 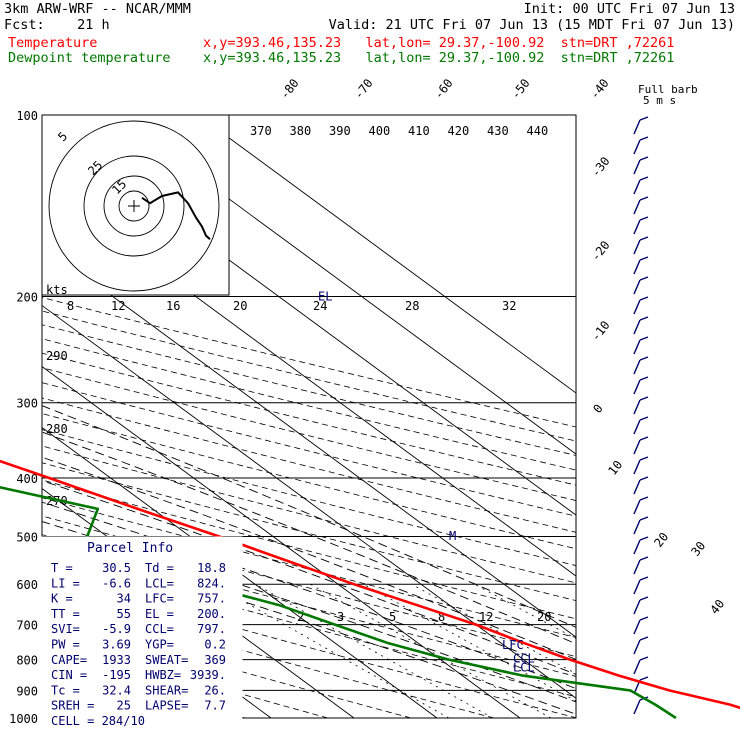 What do you see at coordinates (116, 645) in the screenshot?
I see `parcel-value-left: 3.69` at bounding box center [116, 645].